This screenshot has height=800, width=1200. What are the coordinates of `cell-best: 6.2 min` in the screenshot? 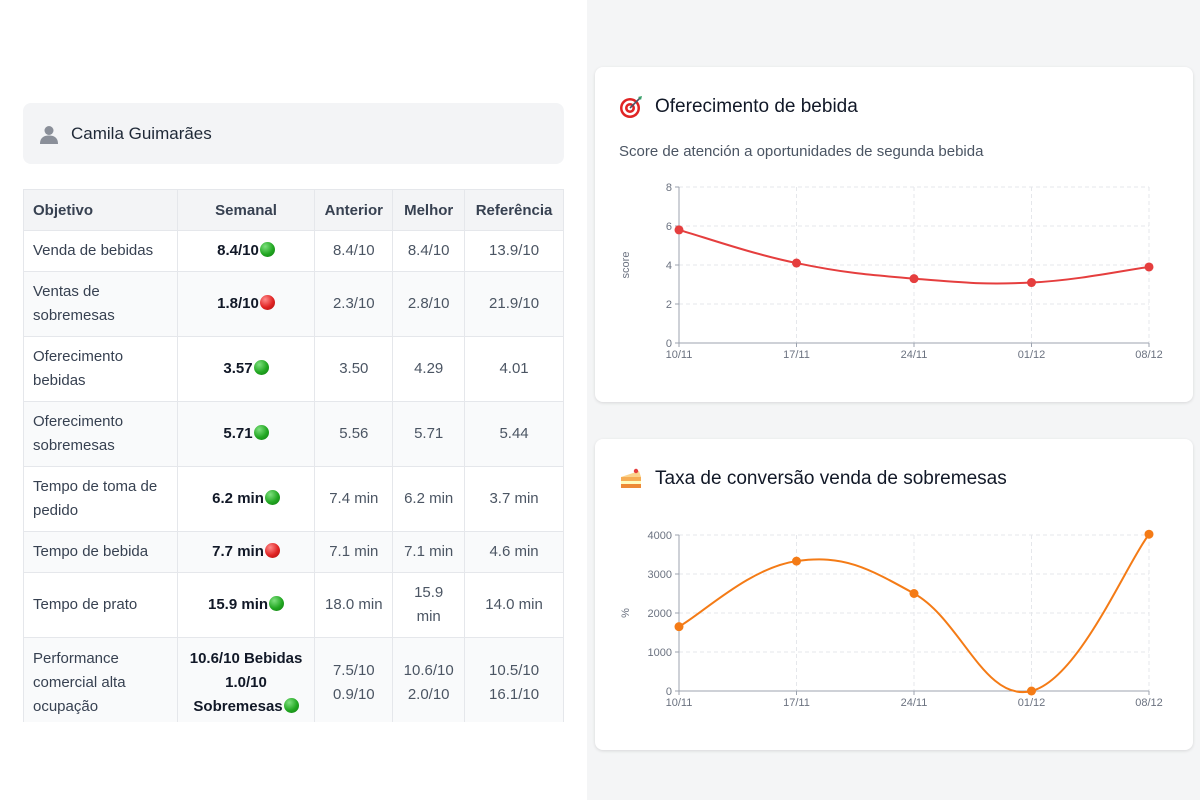 It's located at (429, 499).